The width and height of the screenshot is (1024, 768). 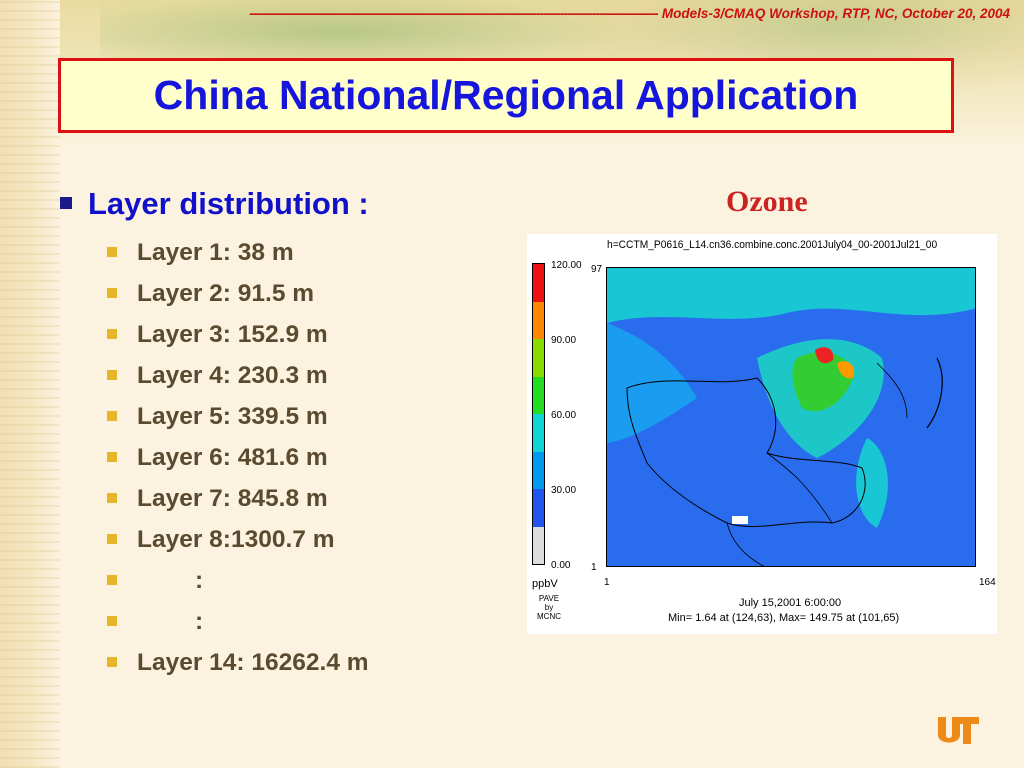 I want to click on map-timestamp: July 15,2001 6:00:00, so click(x=790, y=603).